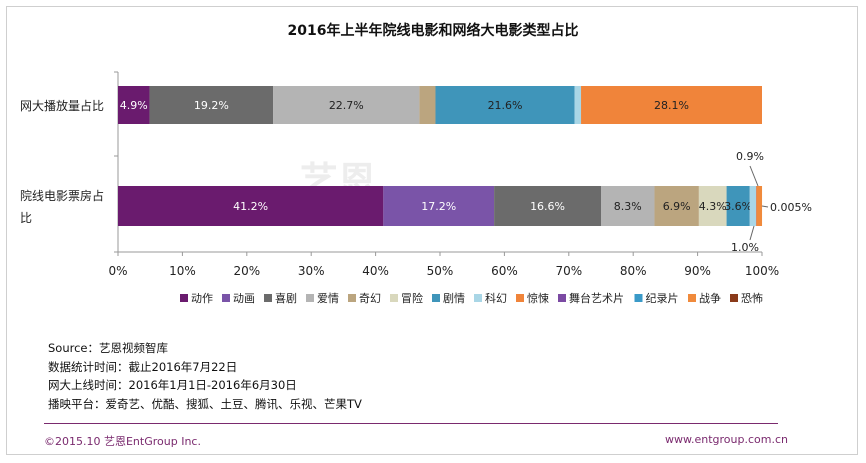 The height and width of the screenshot is (463, 866). Describe the element at coordinates (633, 271) in the screenshot. I see `x-tick-label: 80%` at that location.